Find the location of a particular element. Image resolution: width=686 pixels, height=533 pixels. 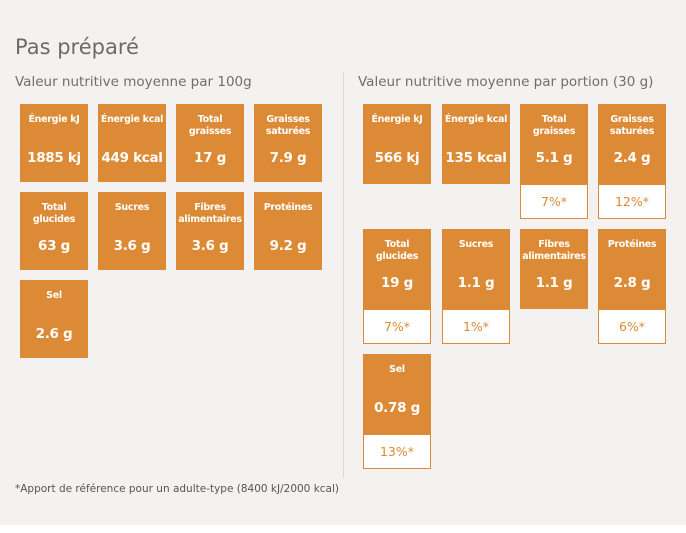

tile-value: 1885 kj is located at coordinates (54, 158).